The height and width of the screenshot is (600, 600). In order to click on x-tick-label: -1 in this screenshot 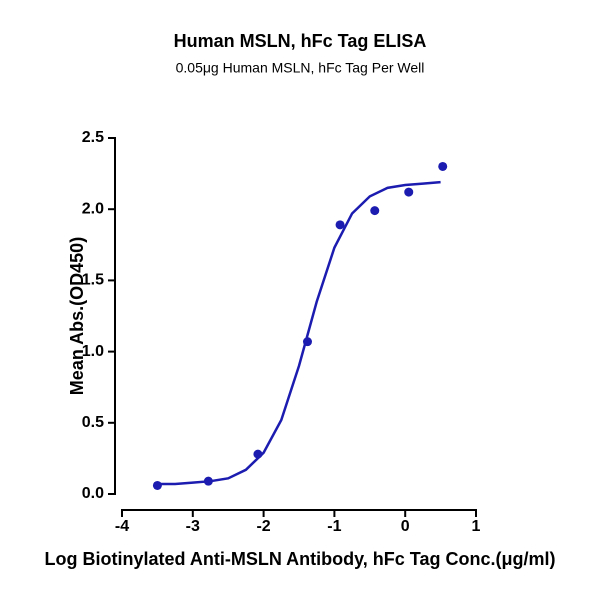, I will do `click(334, 526)`.